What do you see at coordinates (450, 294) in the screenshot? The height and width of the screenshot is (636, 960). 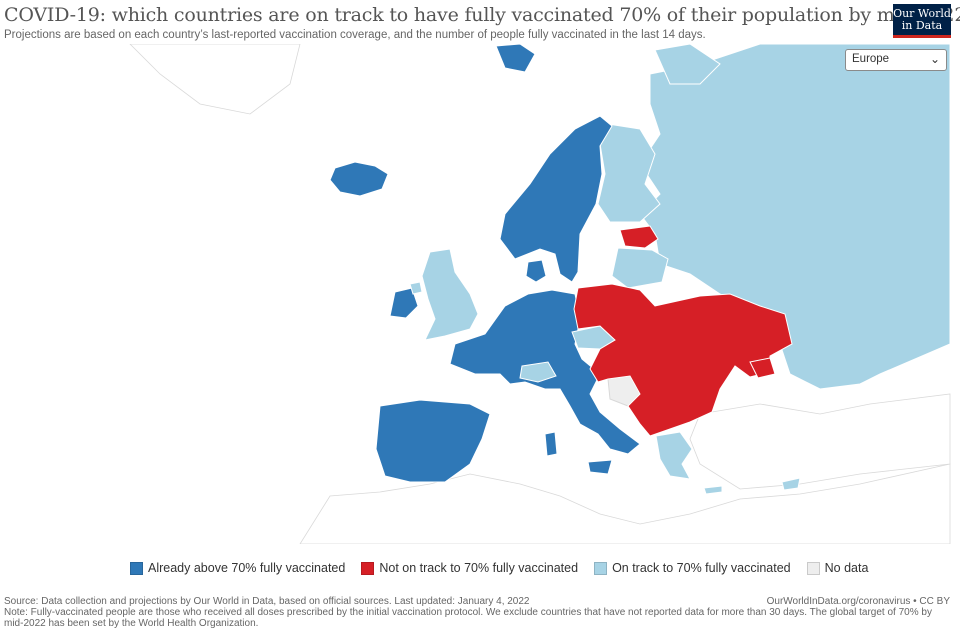 I see `region-uk` at bounding box center [450, 294].